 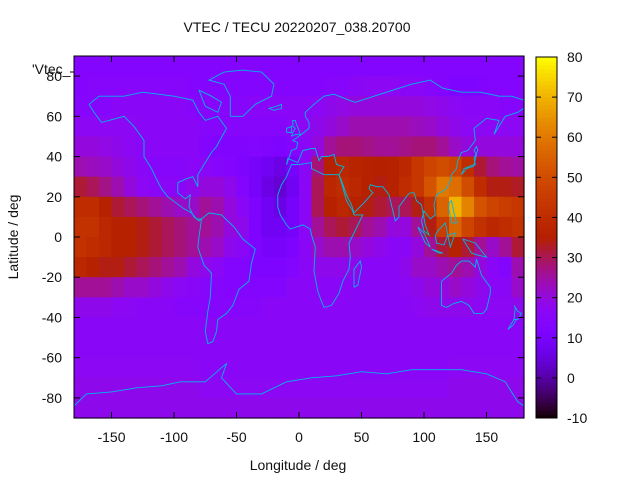 I want to click on colorbar-tick-label: -10, so click(x=577, y=418).